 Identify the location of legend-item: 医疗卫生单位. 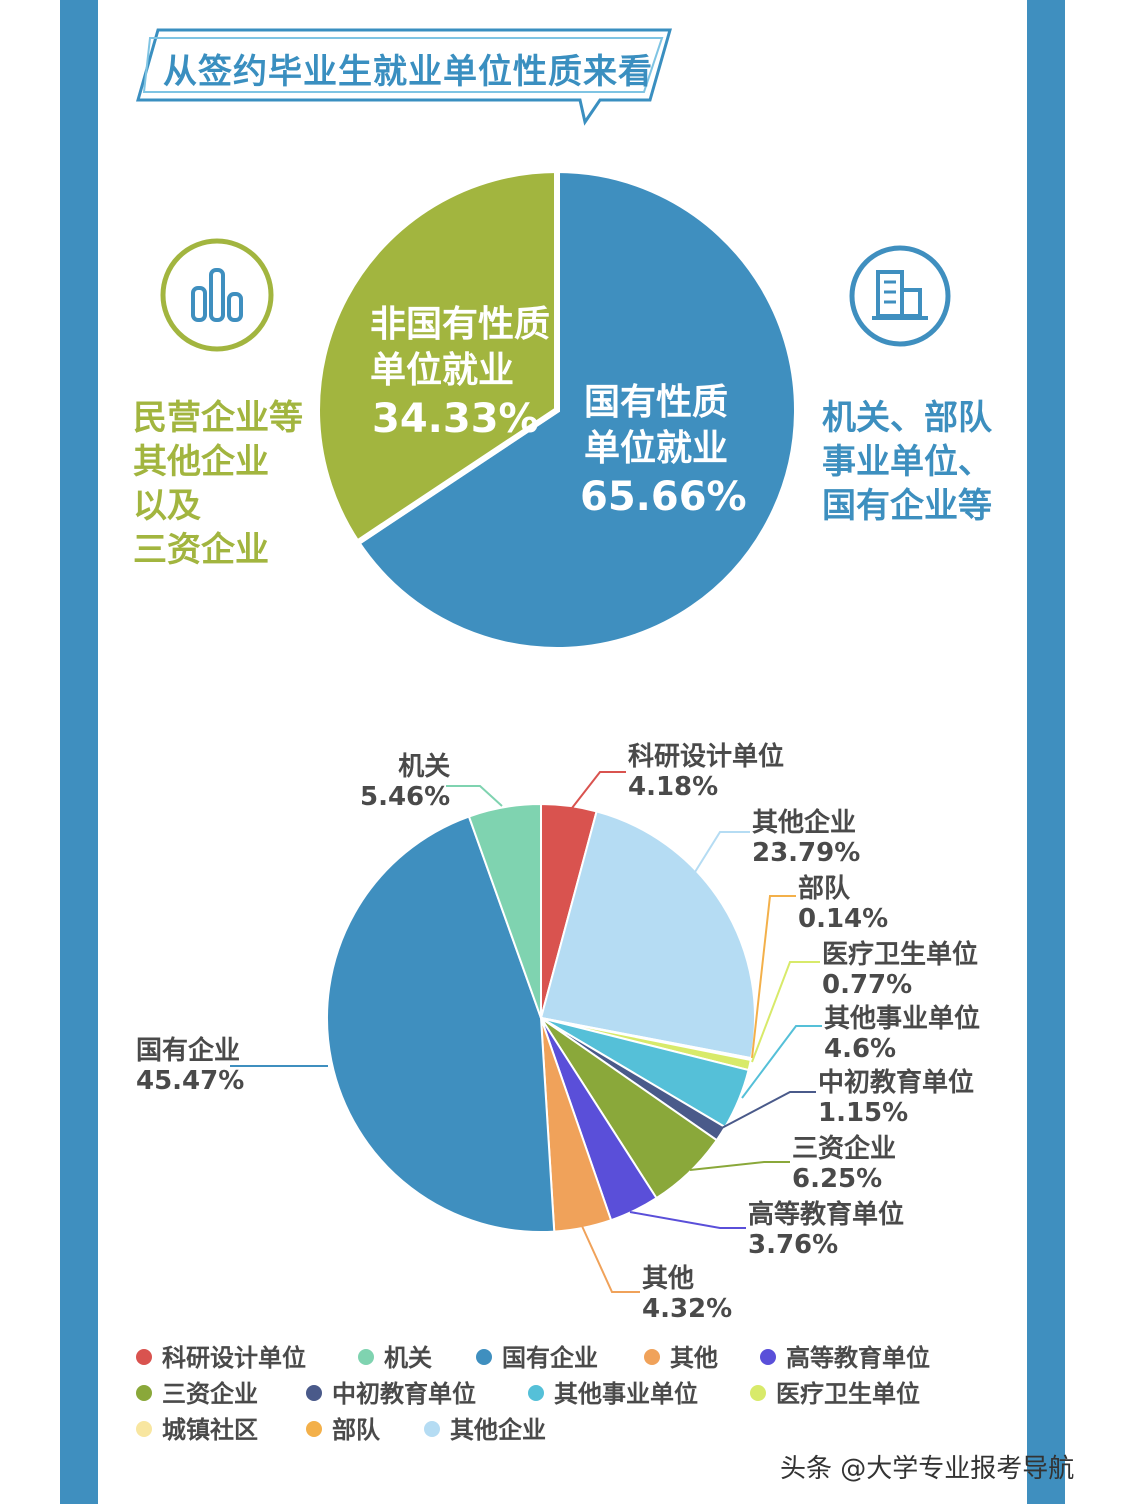
(835, 1391).